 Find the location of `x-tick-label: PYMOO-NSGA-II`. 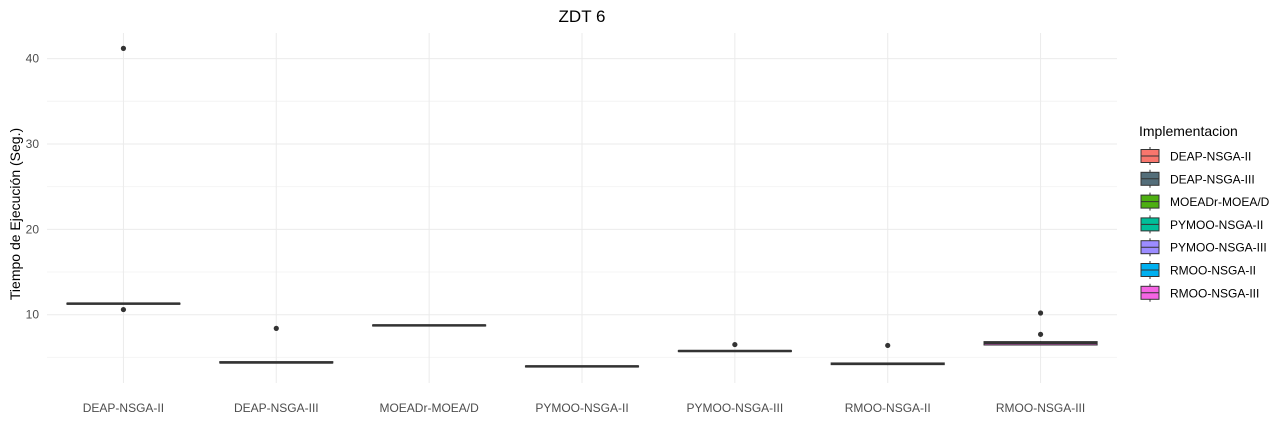

x-tick-label: PYMOO-NSGA-II is located at coordinates (581, 408).